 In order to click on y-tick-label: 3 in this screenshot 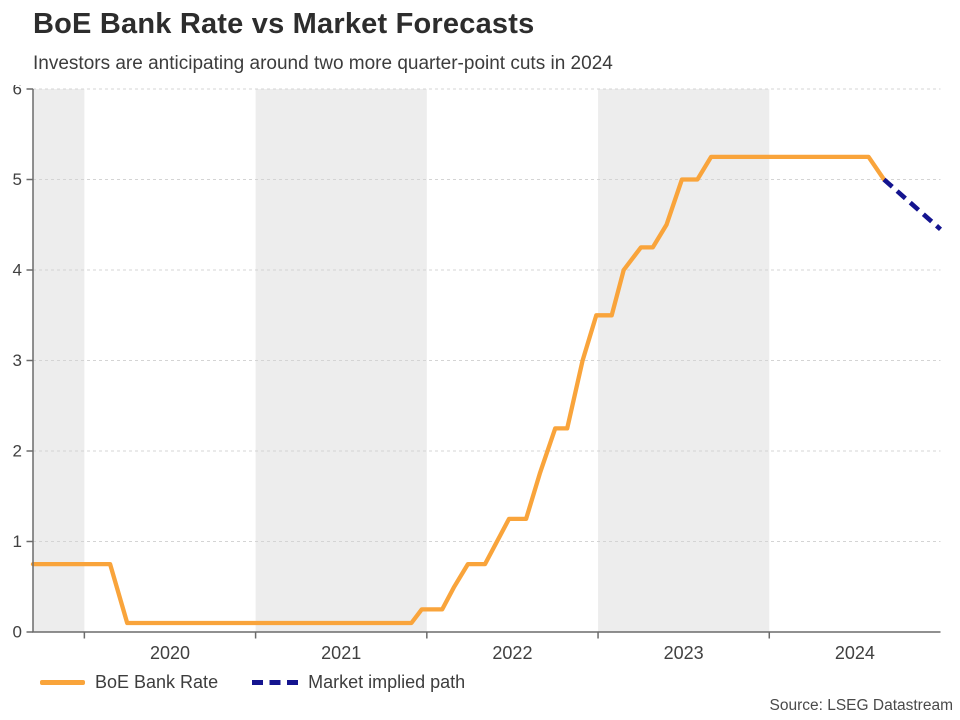, I will do `click(17, 360)`.